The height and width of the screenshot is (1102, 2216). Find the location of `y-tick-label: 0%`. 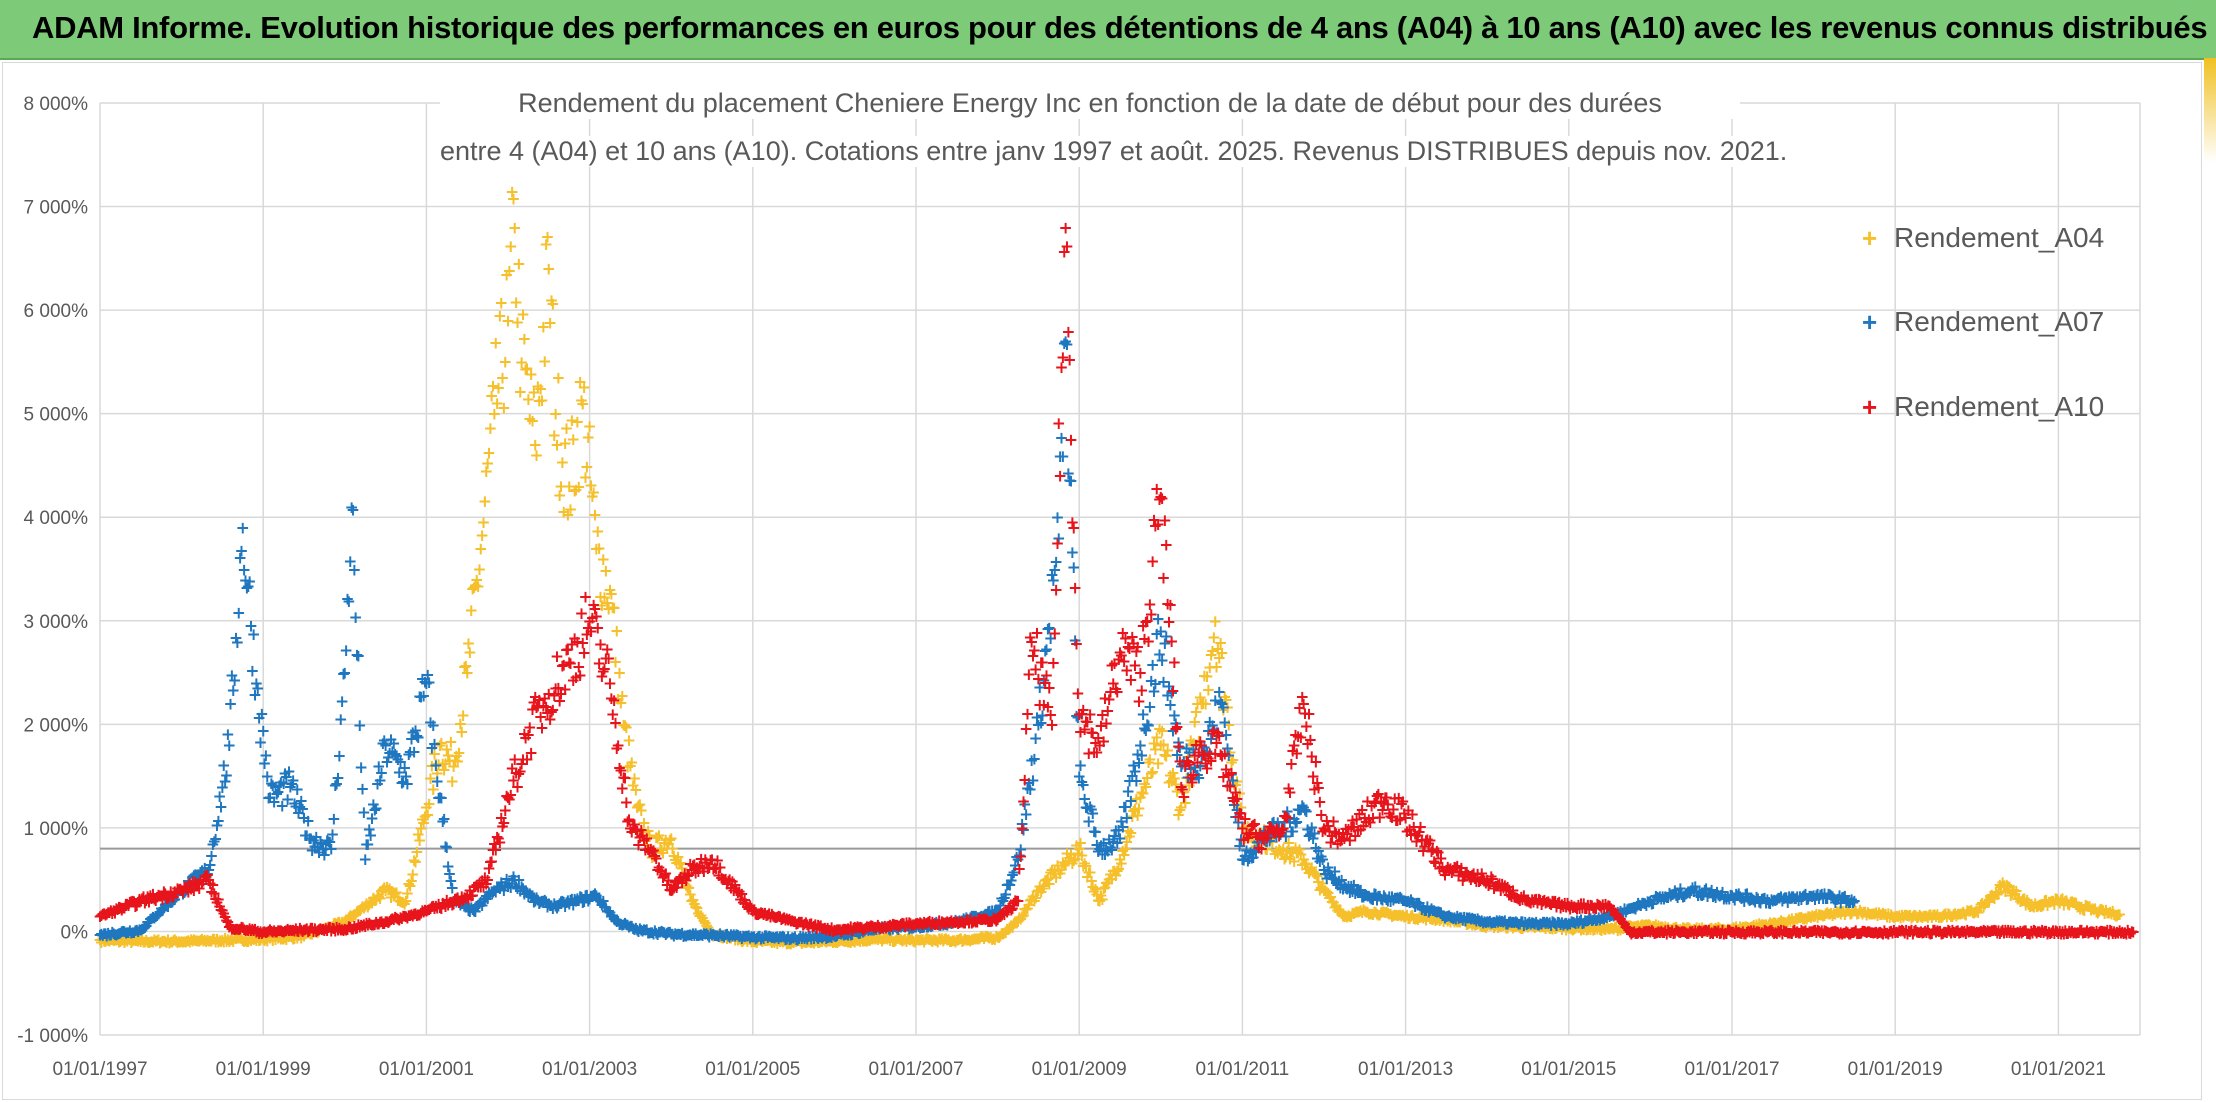

y-tick-label: 0% is located at coordinates (75, 932).